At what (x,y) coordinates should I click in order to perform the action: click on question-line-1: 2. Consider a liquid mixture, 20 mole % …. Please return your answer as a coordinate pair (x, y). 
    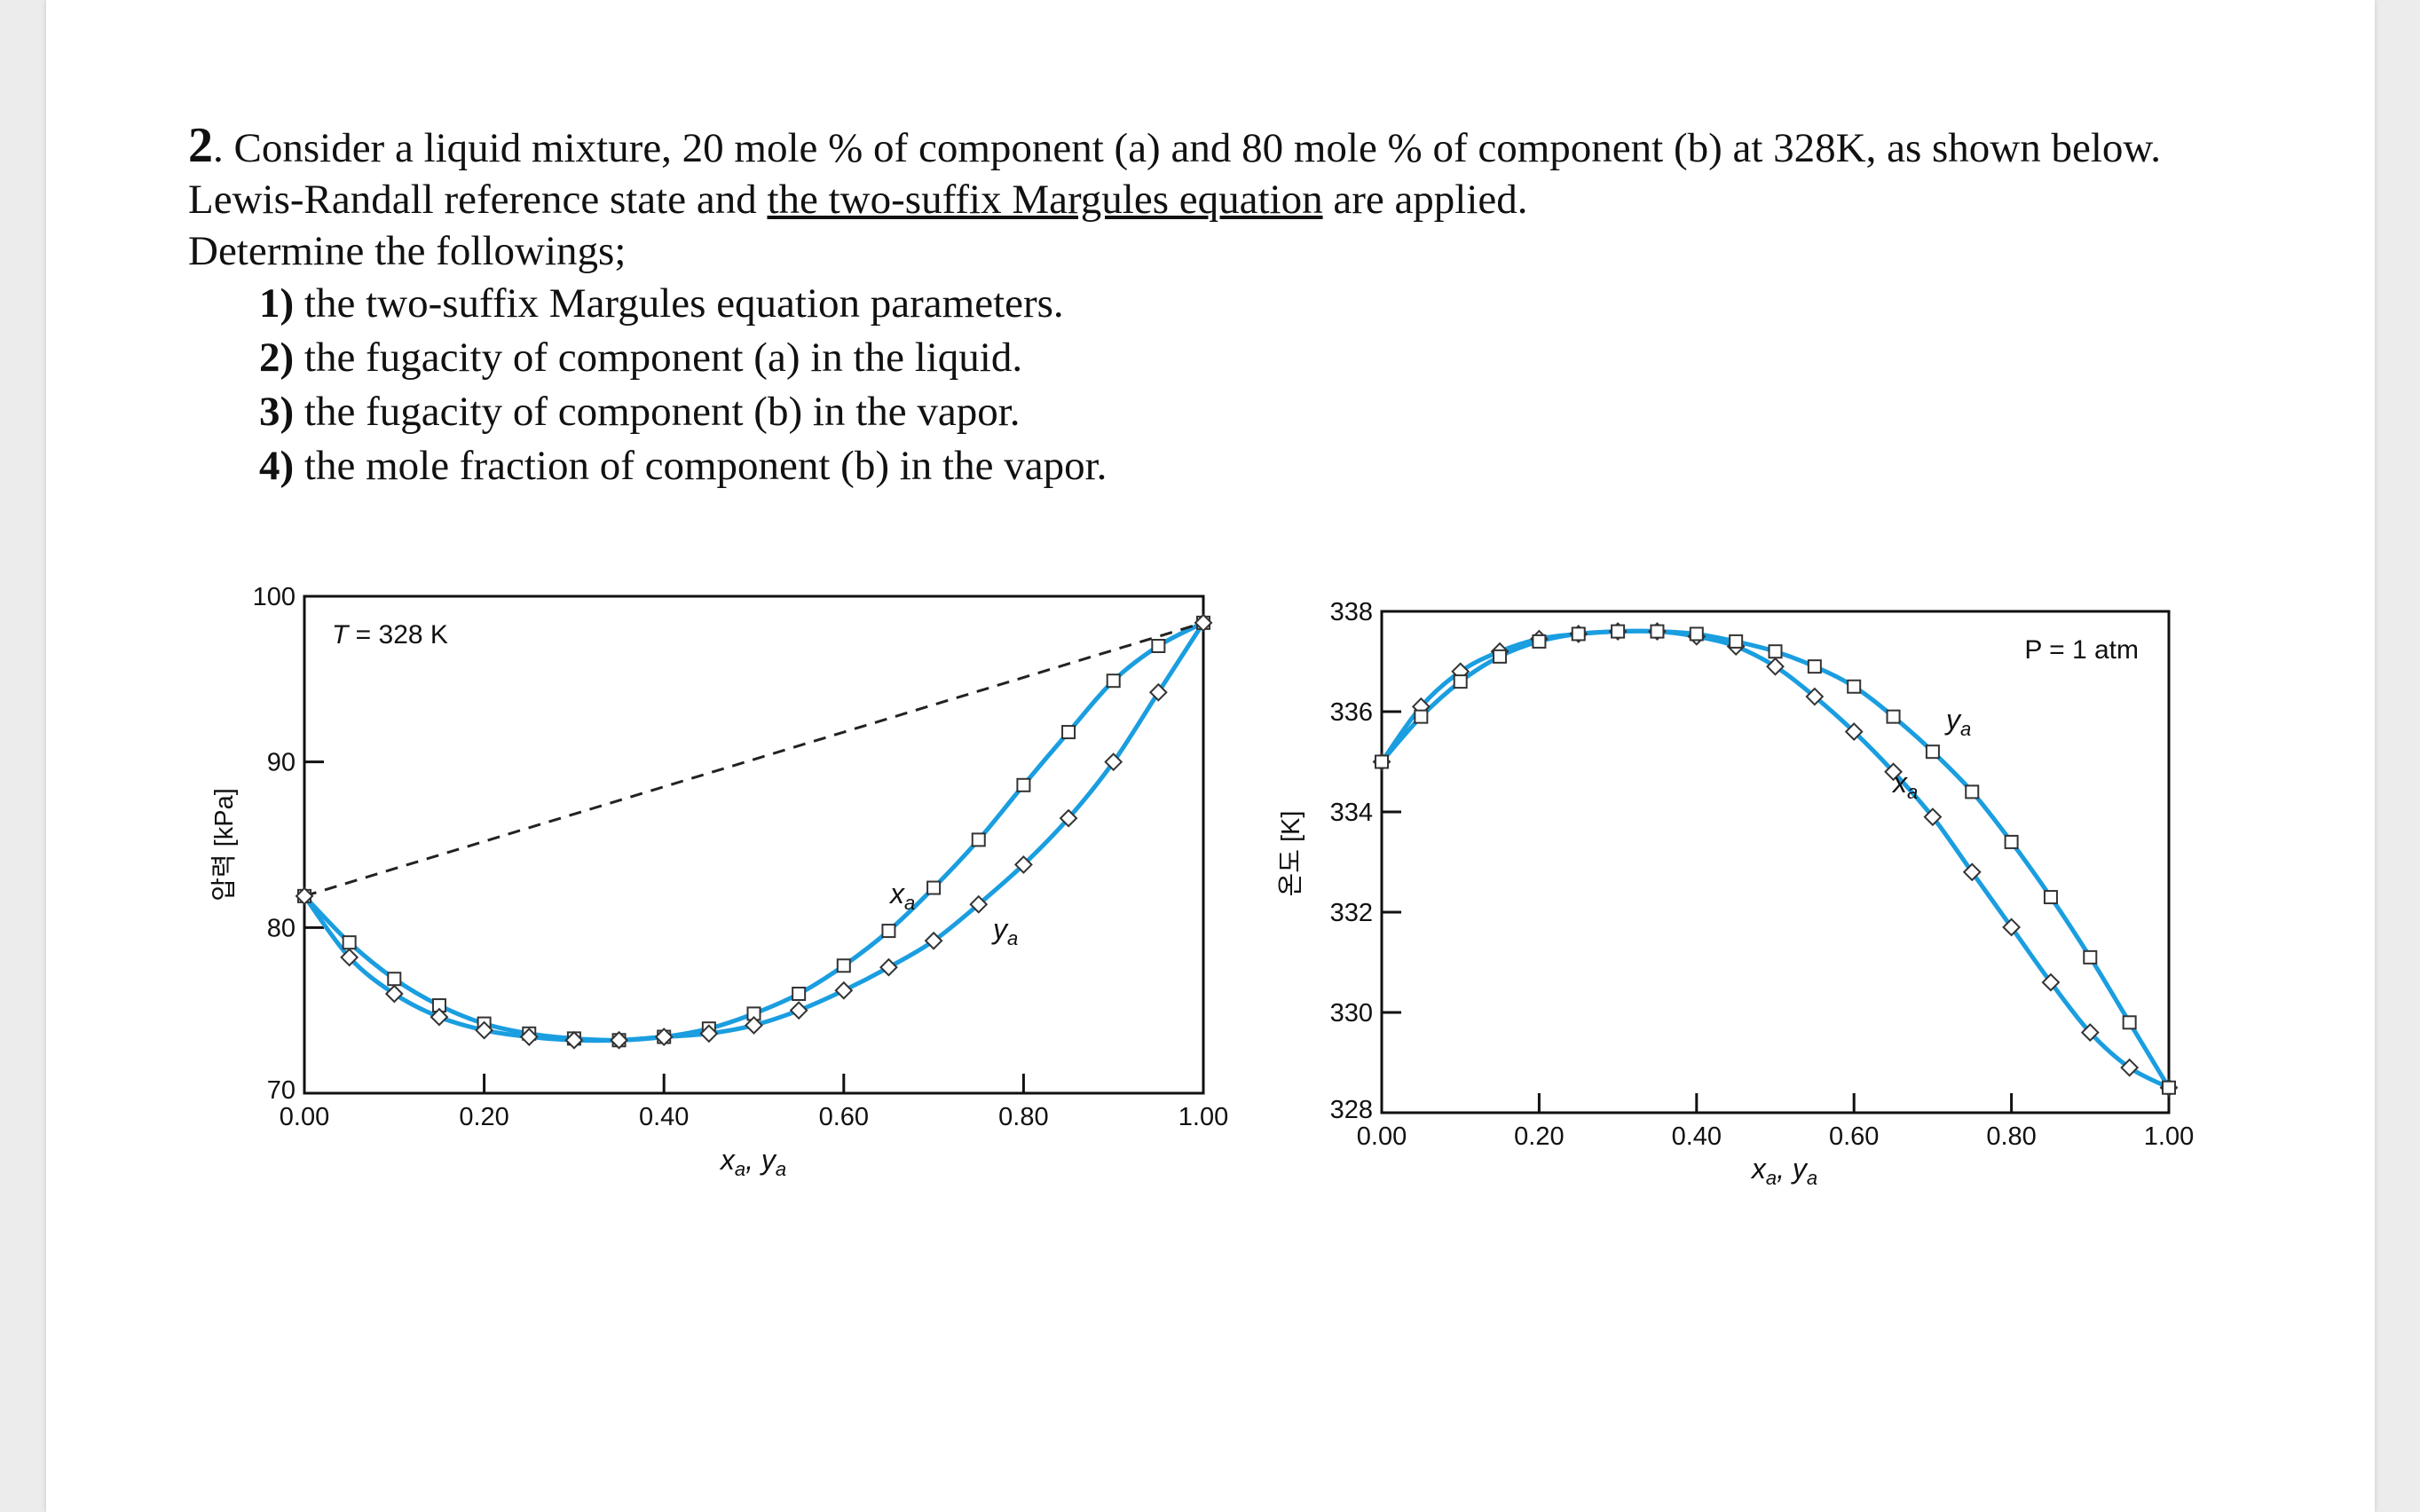
    Looking at the image, I should click on (1175, 145).